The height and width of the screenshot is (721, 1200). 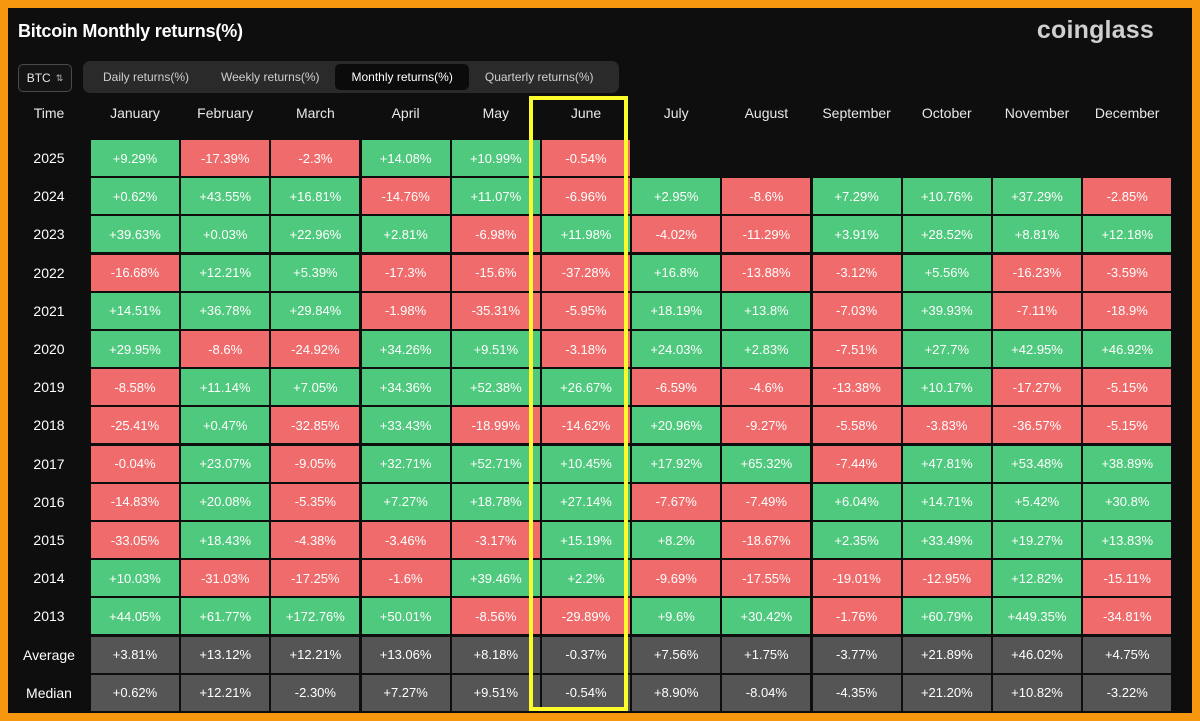 What do you see at coordinates (856, 616) in the screenshot?
I see `table-cell: -1.76%` at bounding box center [856, 616].